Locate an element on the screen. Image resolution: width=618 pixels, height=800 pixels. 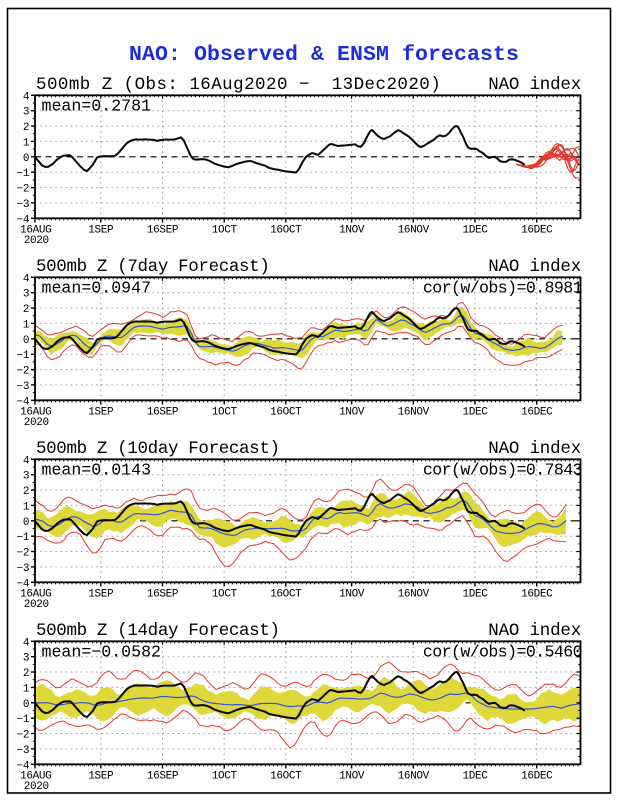
svg-text: cor(w/obs)=0.5460 is located at coordinates (502, 652).